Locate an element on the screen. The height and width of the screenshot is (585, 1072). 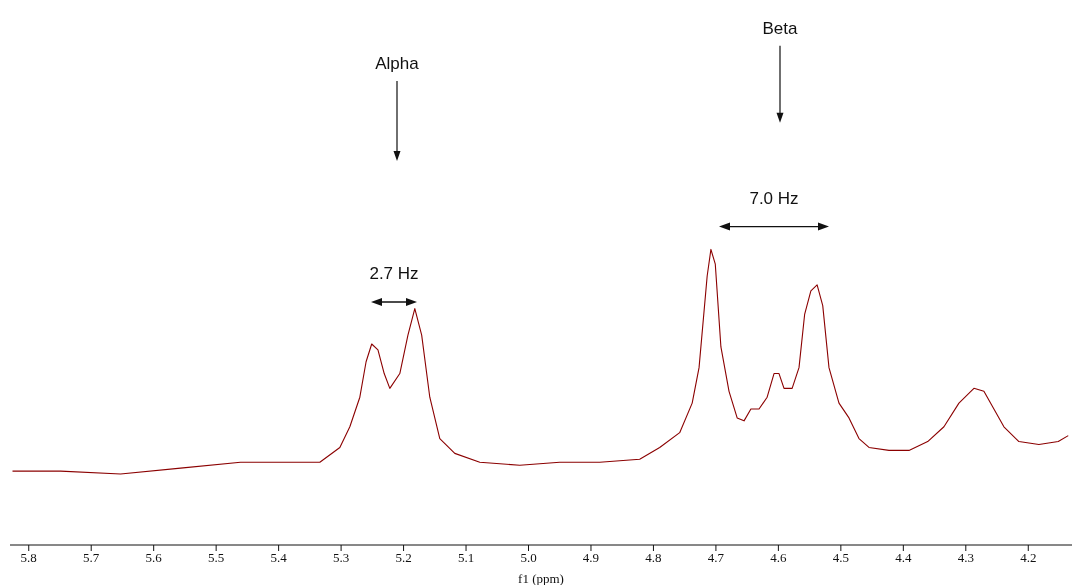
x-tick-label: 4.7 is located at coordinates (716, 558).